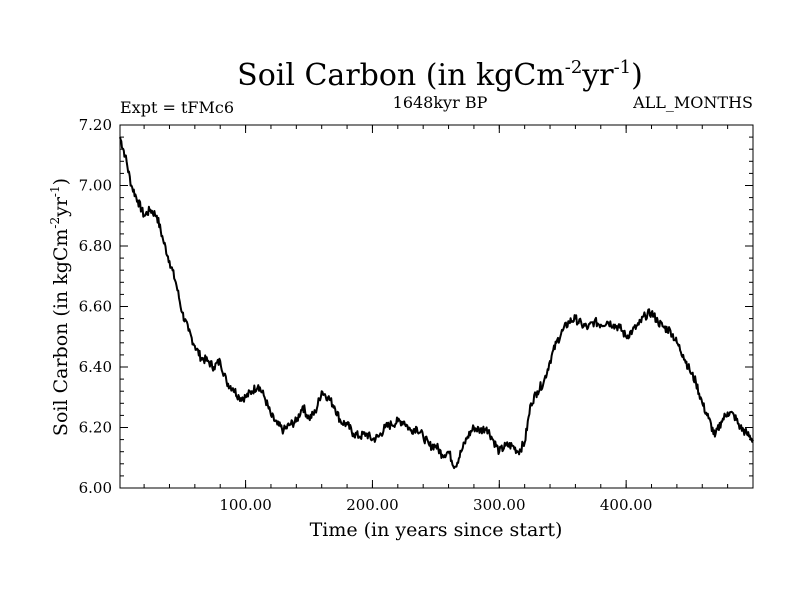  What do you see at coordinates (60, 307) in the screenshot?
I see `y-axis-label: Soil Carbon (in kgCm-2yr-1)` at bounding box center [60, 307].